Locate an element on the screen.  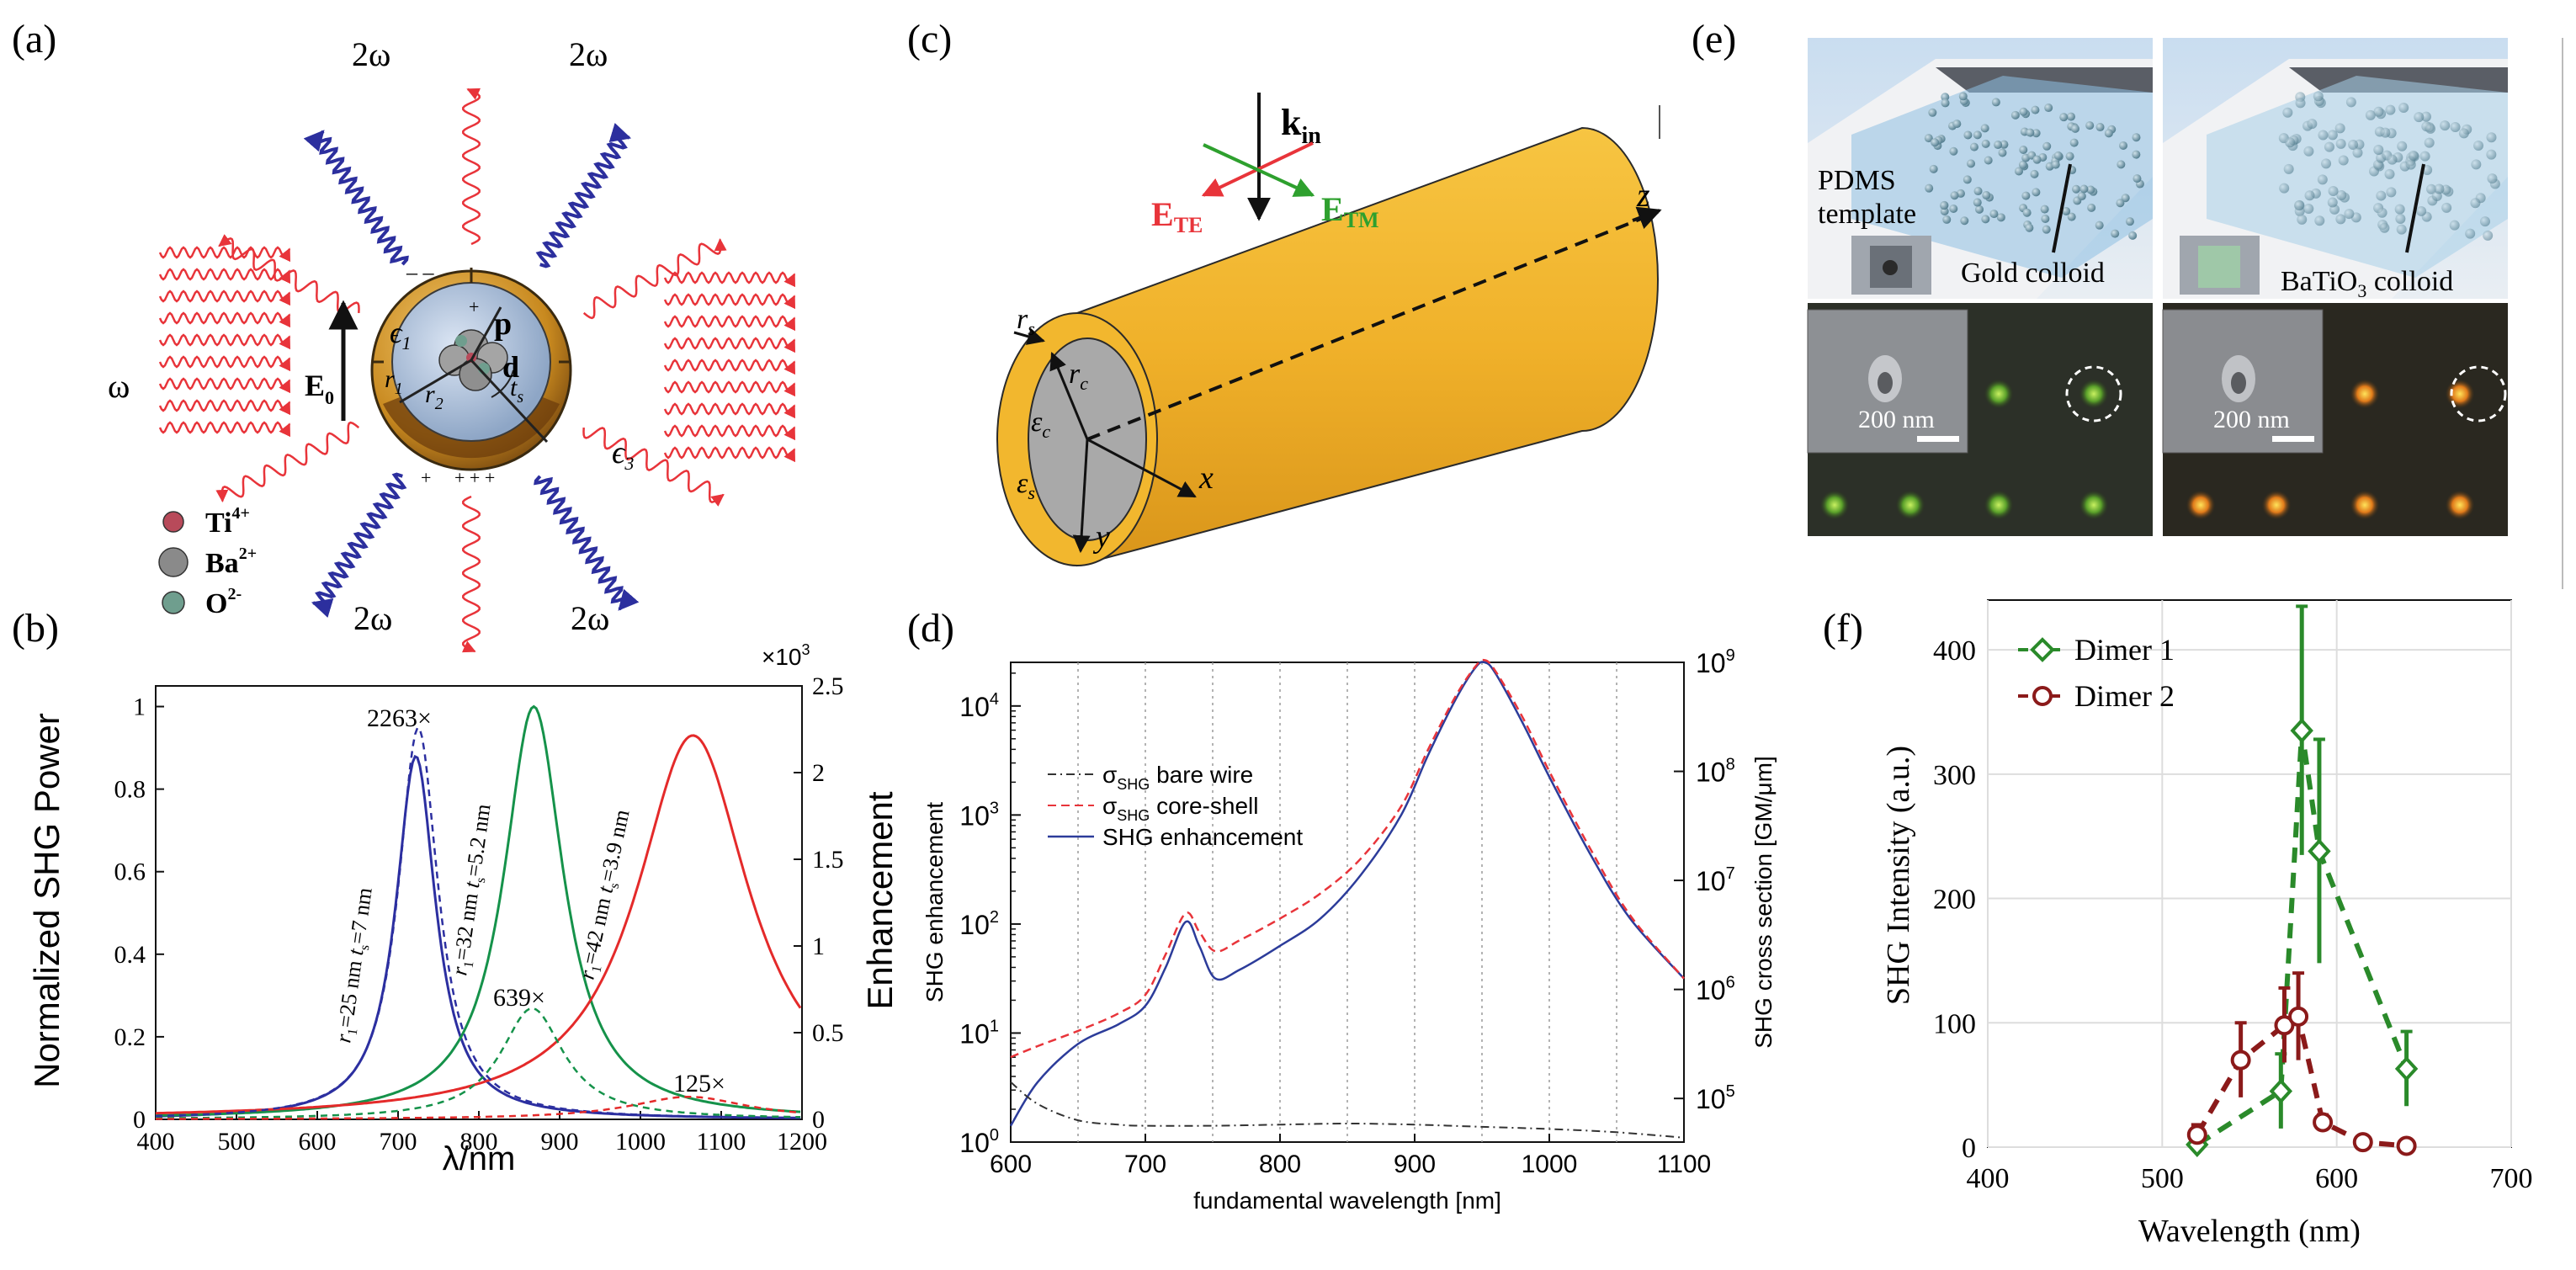
legend-swatch-dimer1 is located at coordinates (2043, 649).